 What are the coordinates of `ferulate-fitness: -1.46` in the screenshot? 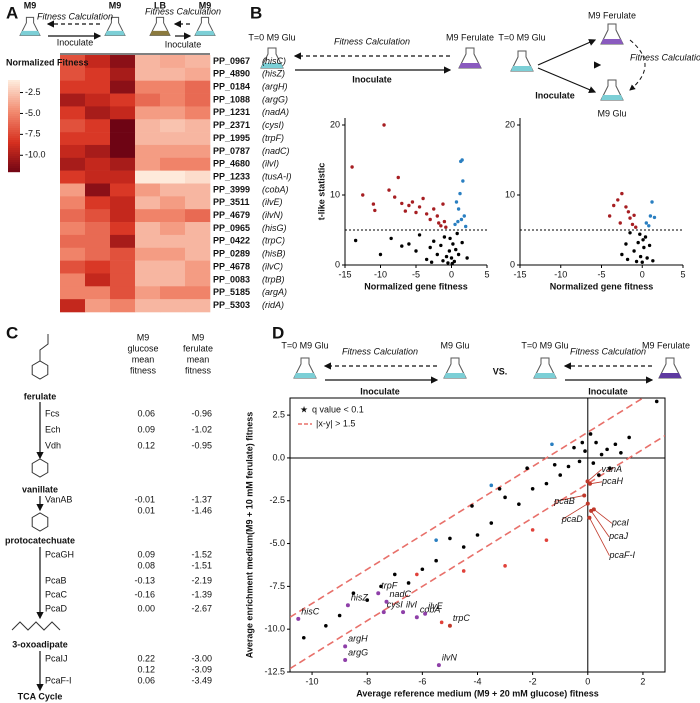 It's located at (201, 510).